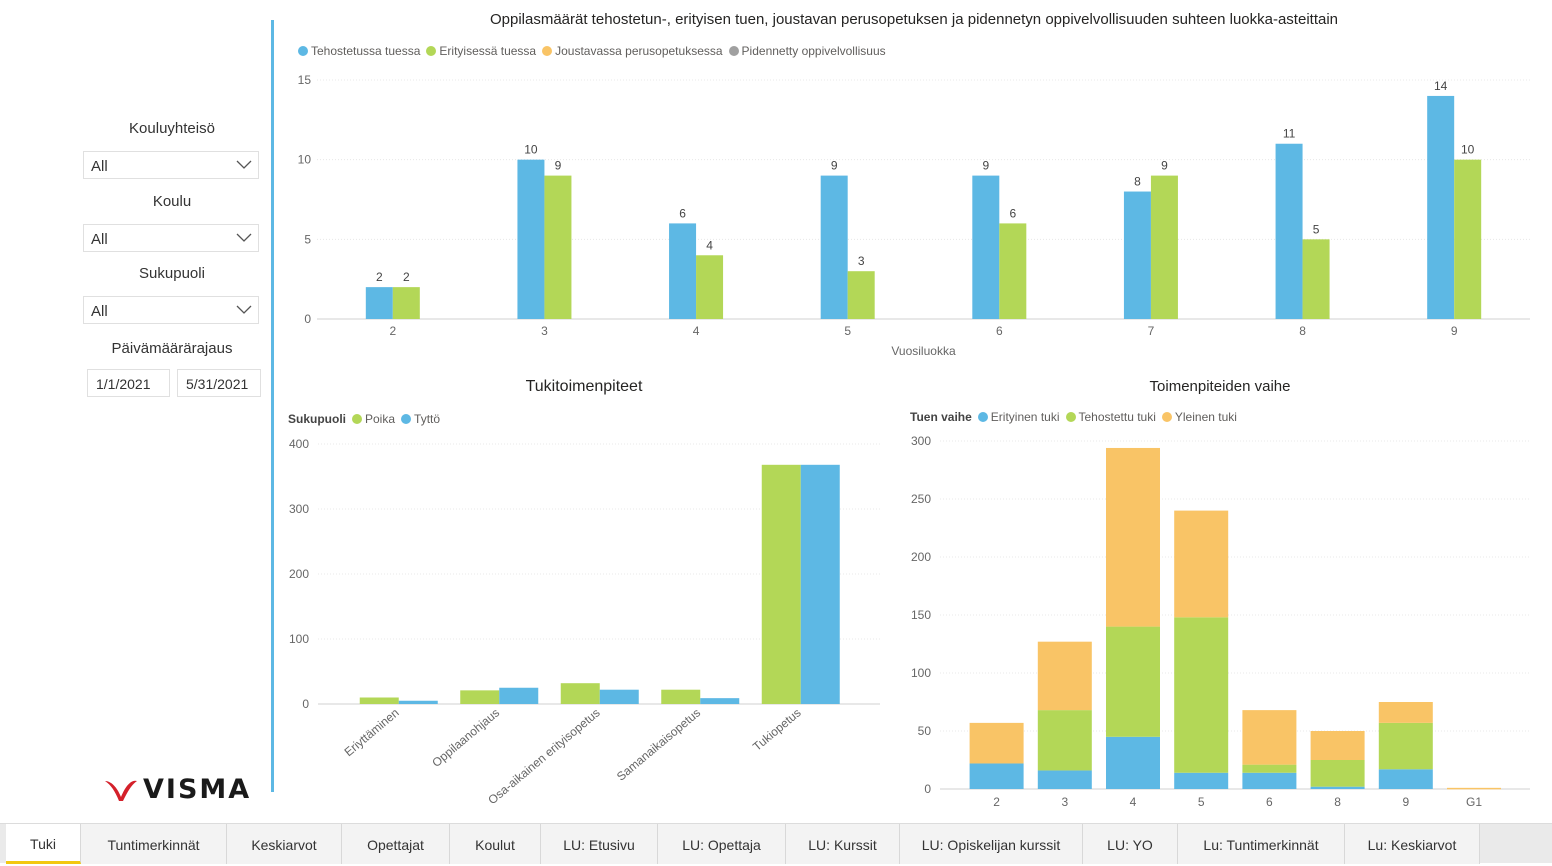 The width and height of the screenshot is (1552, 866). What do you see at coordinates (99, 166) in the screenshot?
I see `kouluyhteiso-value: All` at bounding box center [99, 166].